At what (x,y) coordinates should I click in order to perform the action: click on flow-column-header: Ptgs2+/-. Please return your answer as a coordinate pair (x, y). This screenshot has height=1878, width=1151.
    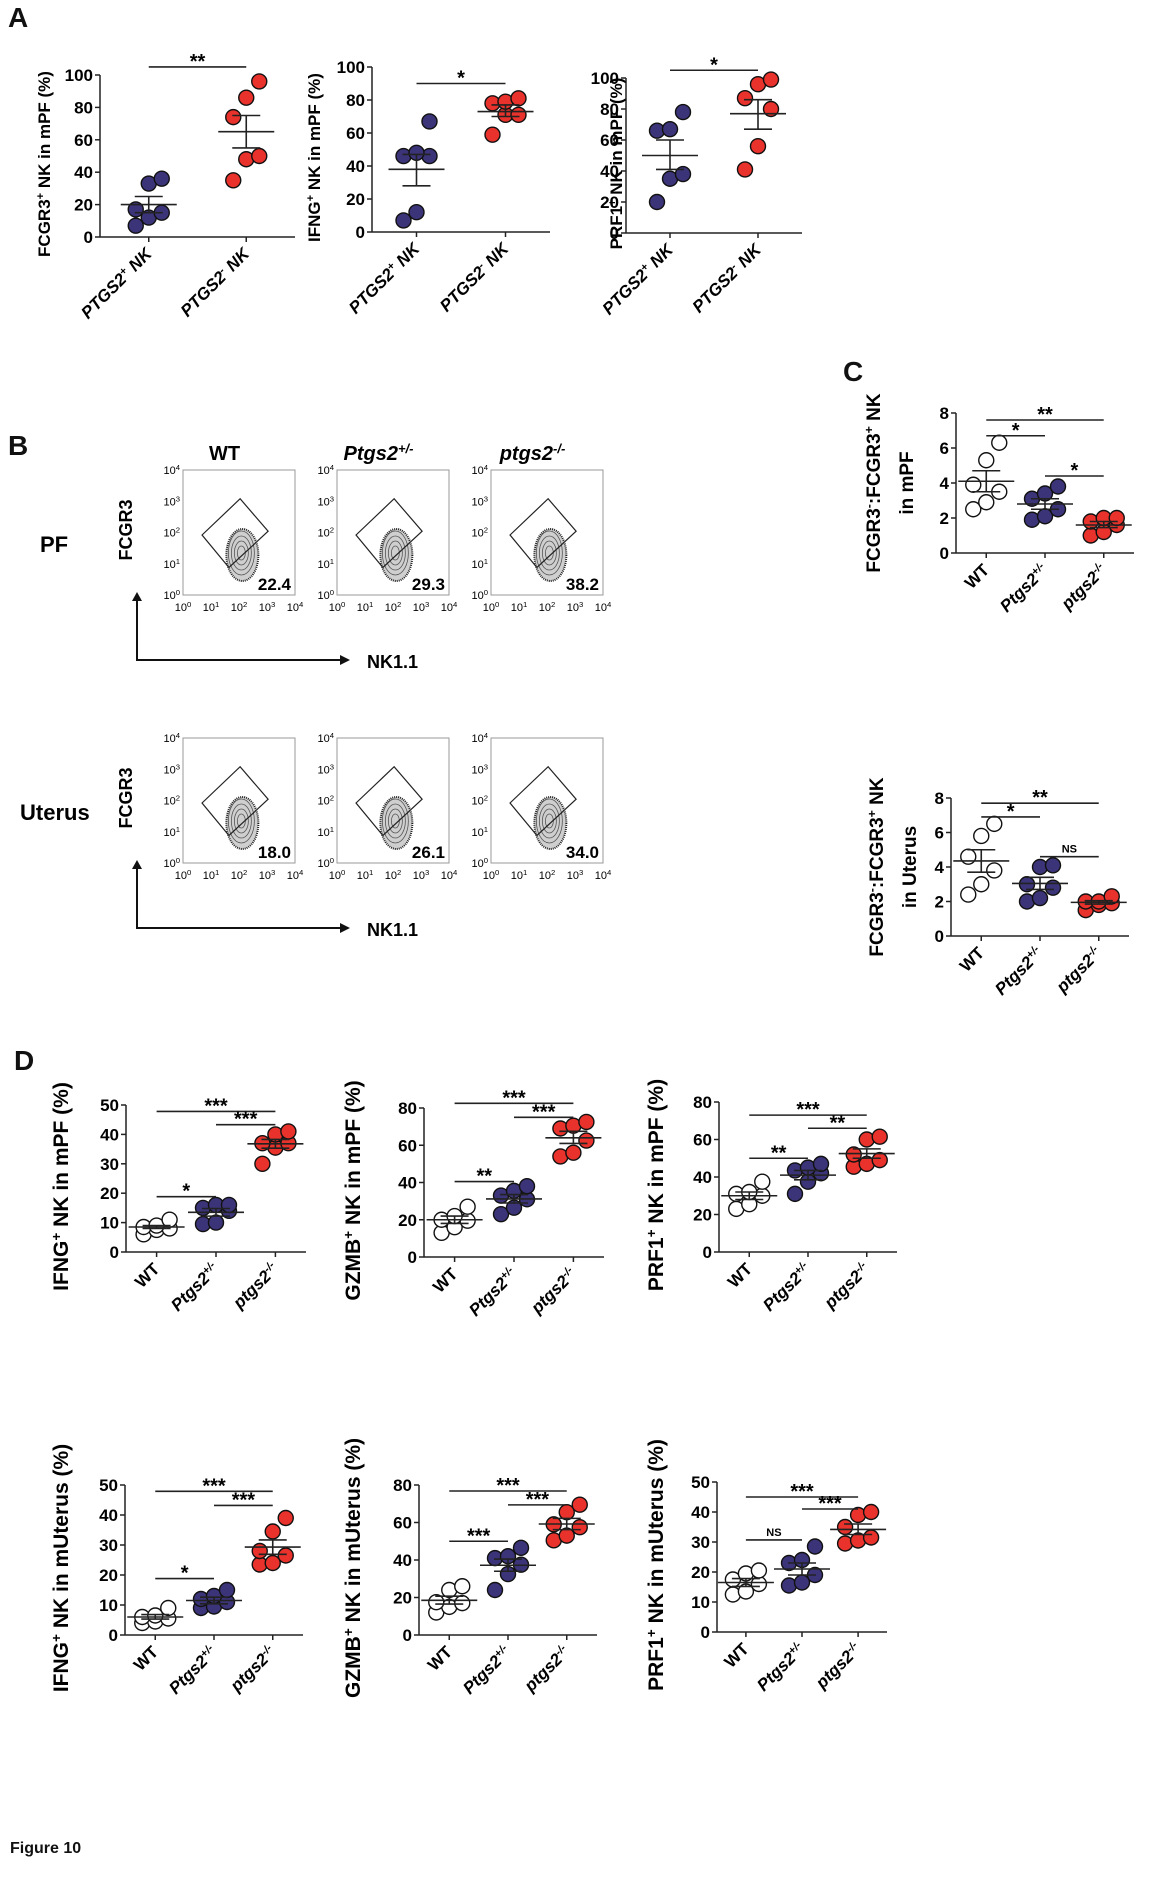
    Looking at the image, I should click on (378, 453).